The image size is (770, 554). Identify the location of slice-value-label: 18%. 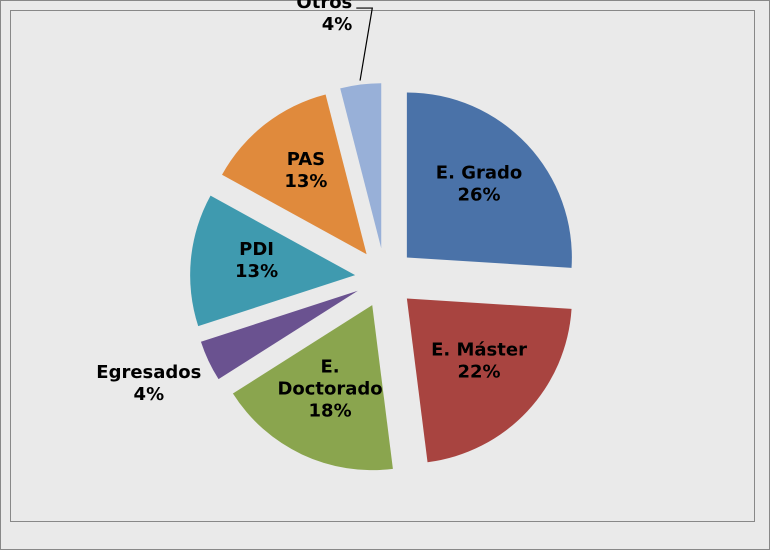
(330, 411).